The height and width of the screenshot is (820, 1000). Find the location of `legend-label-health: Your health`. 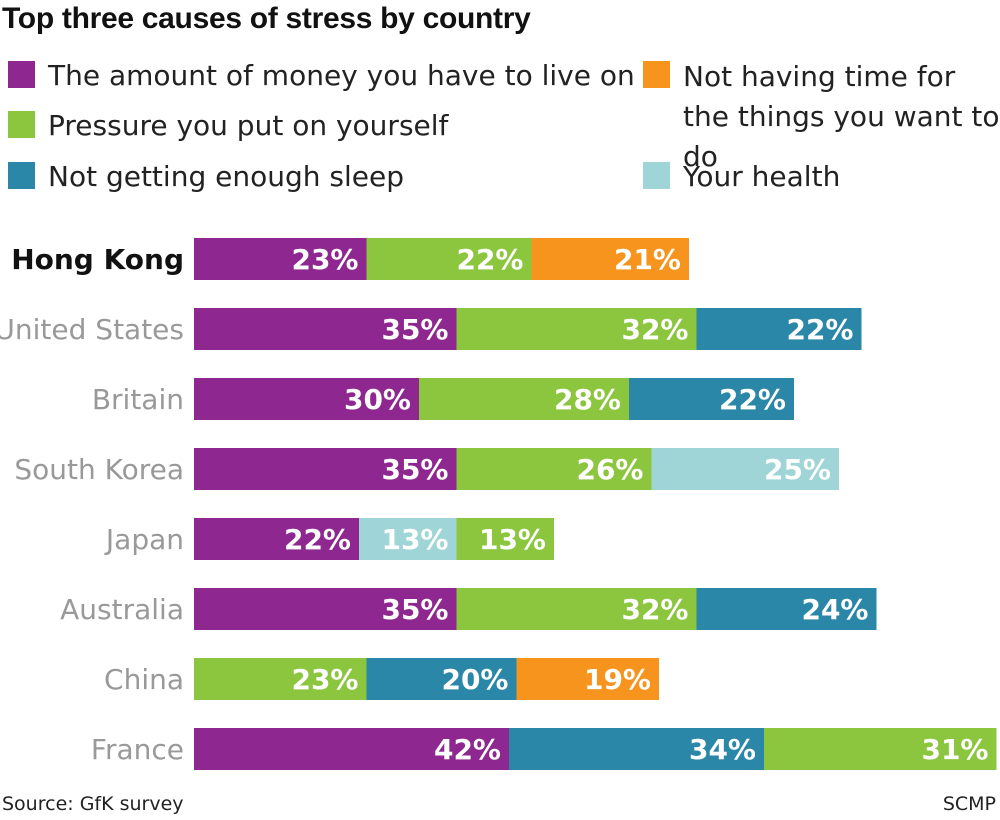

legend-label-health: Your health is located at coordinates (762, 176).